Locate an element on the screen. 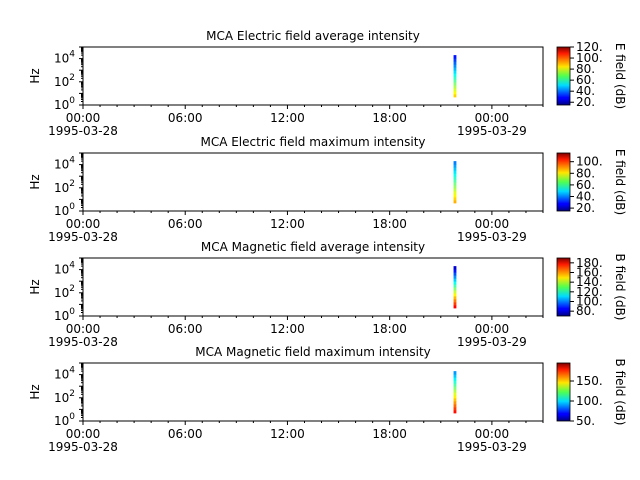 Image resolution: width=640 pixels, height=480 pixels. chart-title: MCA Electric field maximum intensity is located at coordinates (312, 142).